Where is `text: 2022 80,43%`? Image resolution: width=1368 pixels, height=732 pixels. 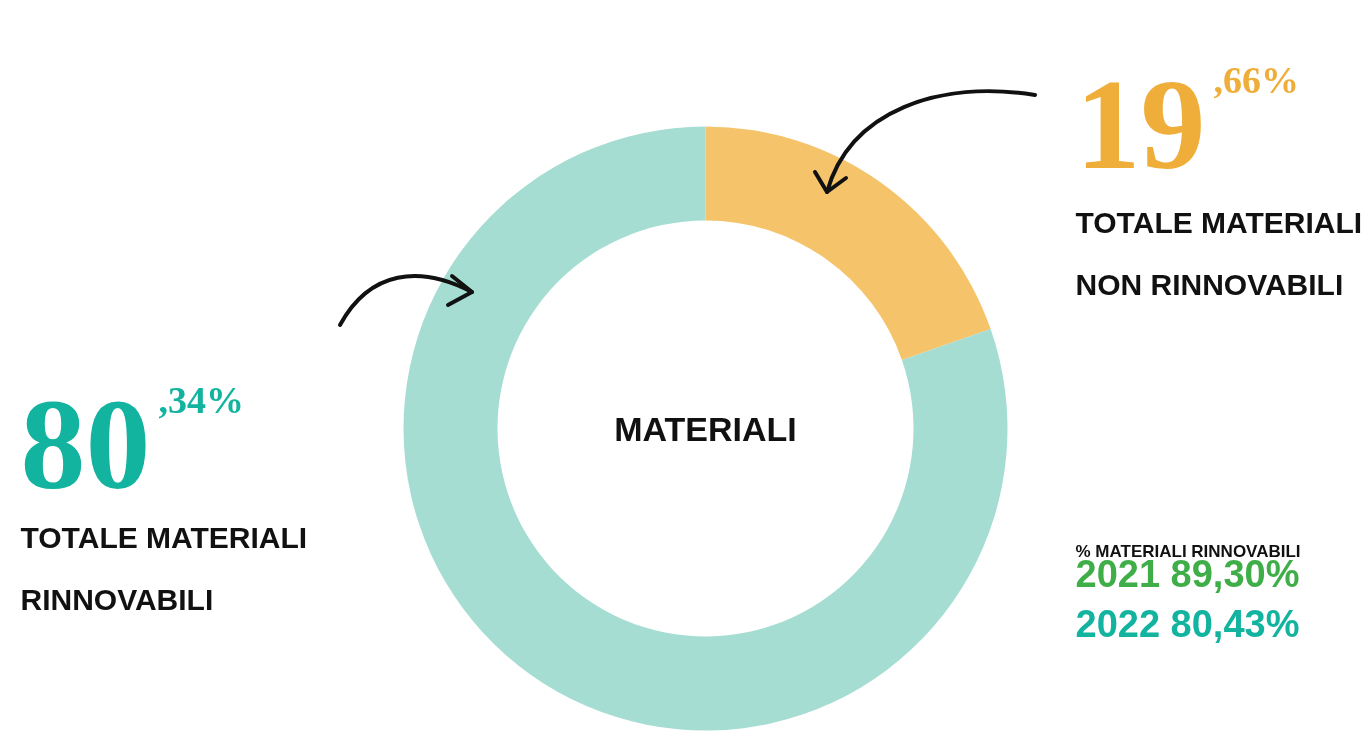 text: 2022 80,43% is located at coordinates (1187, 623).